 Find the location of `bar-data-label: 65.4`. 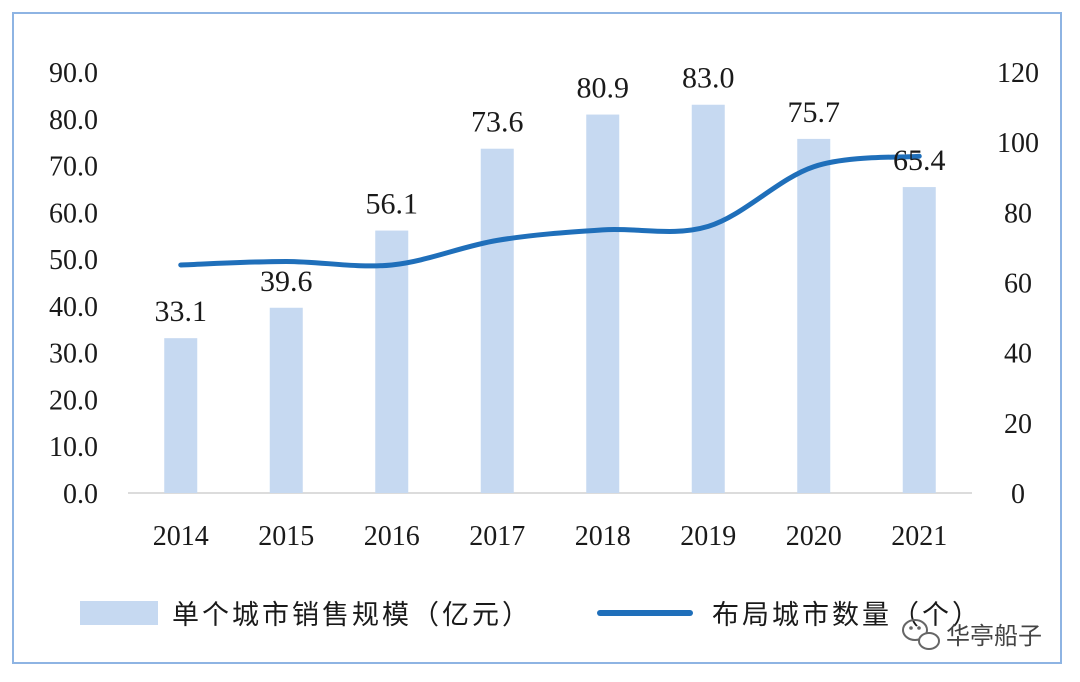

bar-data-label: 65.4 is located at coordinates (919, 160).